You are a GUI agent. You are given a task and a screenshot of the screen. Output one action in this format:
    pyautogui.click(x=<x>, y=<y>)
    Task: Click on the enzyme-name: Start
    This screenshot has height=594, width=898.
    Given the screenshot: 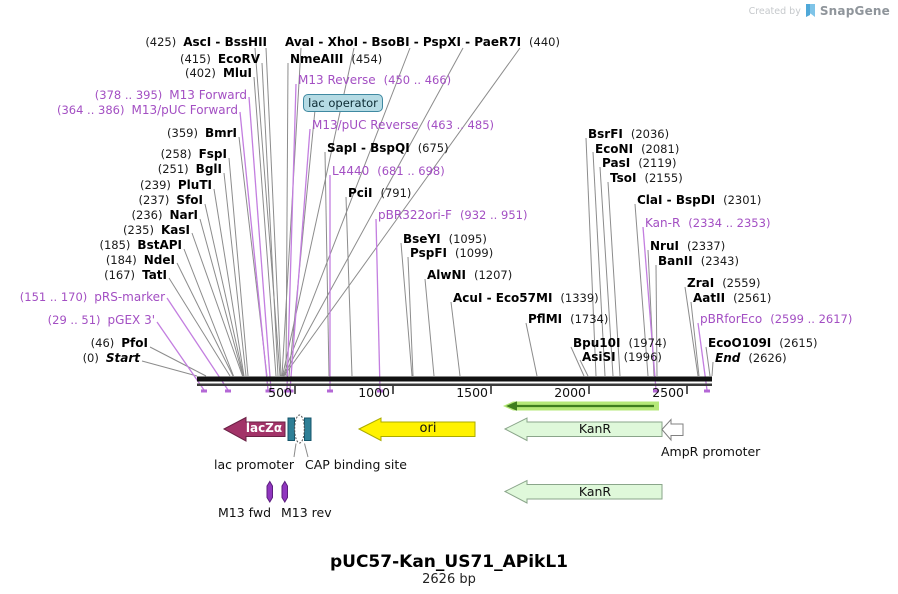 What is the action you would take?
    pyautogui.click(x=122, y=358)
    